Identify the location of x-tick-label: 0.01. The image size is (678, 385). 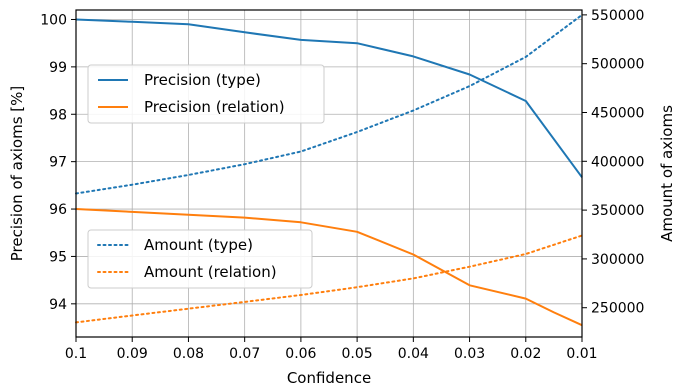
(581, 354).